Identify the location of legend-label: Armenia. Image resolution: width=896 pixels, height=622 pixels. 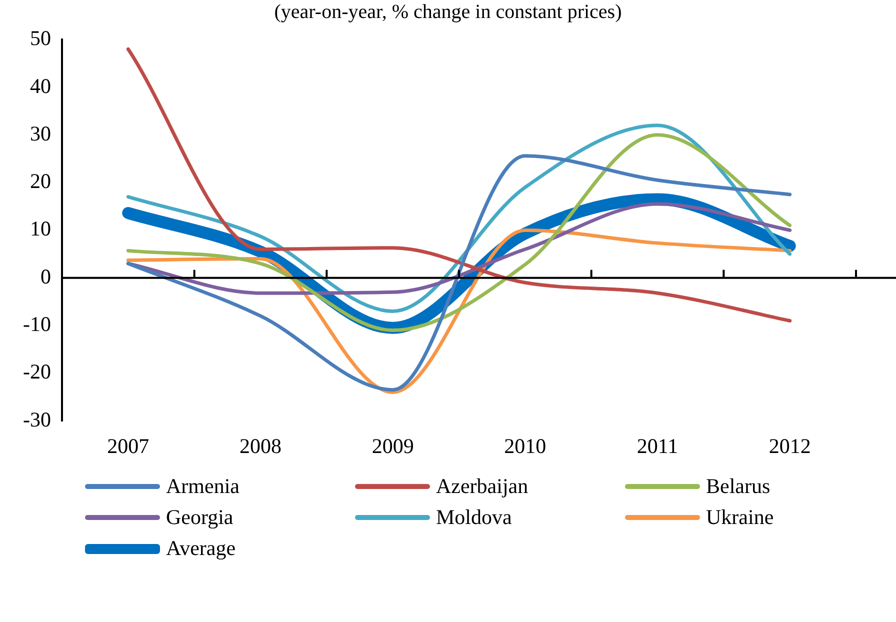
(203, 486).